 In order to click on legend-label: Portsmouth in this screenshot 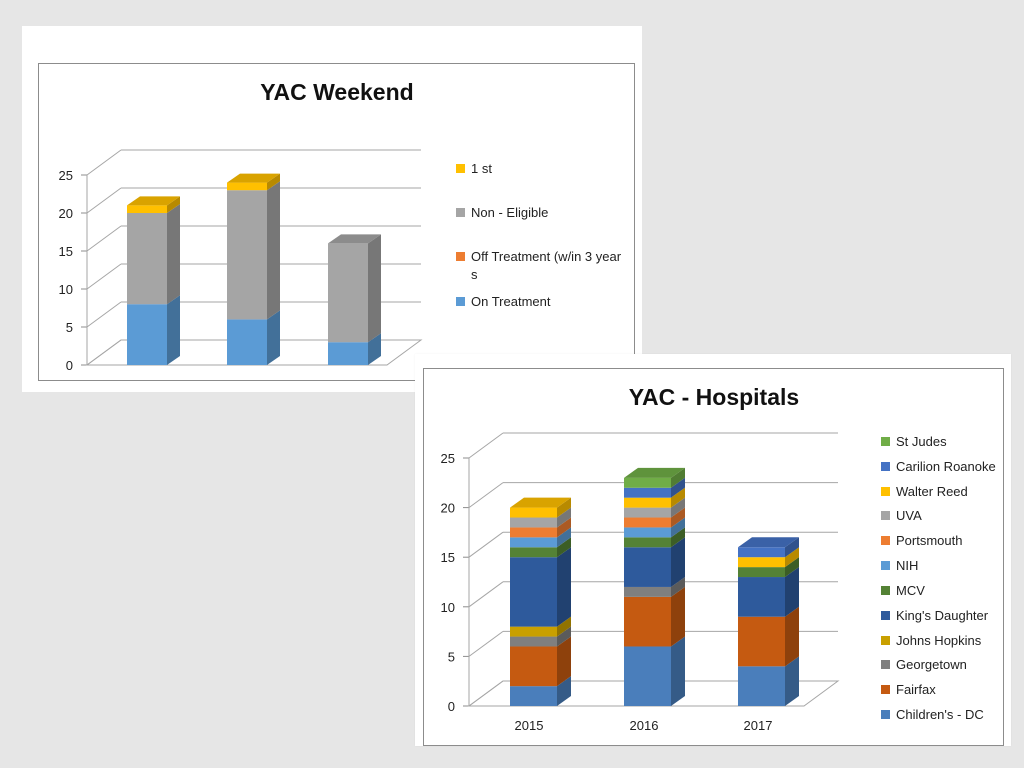, I will do `click(929, 540)`.